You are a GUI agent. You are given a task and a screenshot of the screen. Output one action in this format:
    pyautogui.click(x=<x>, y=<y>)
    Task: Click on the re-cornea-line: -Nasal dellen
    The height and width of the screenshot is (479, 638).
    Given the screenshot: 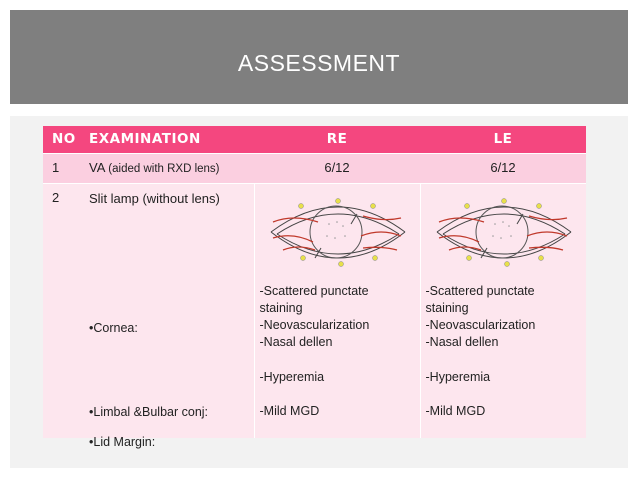 What is the action you would take?
    pyautogui.click(x=296, y=342)
    